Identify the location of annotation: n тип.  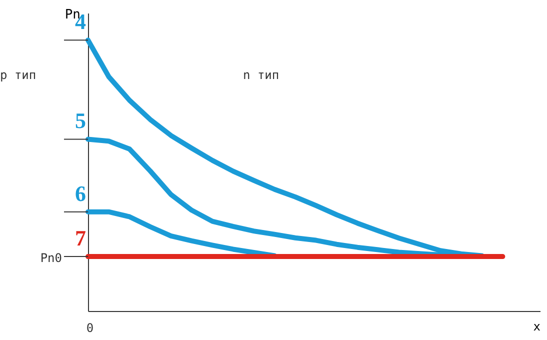
(261, 75).